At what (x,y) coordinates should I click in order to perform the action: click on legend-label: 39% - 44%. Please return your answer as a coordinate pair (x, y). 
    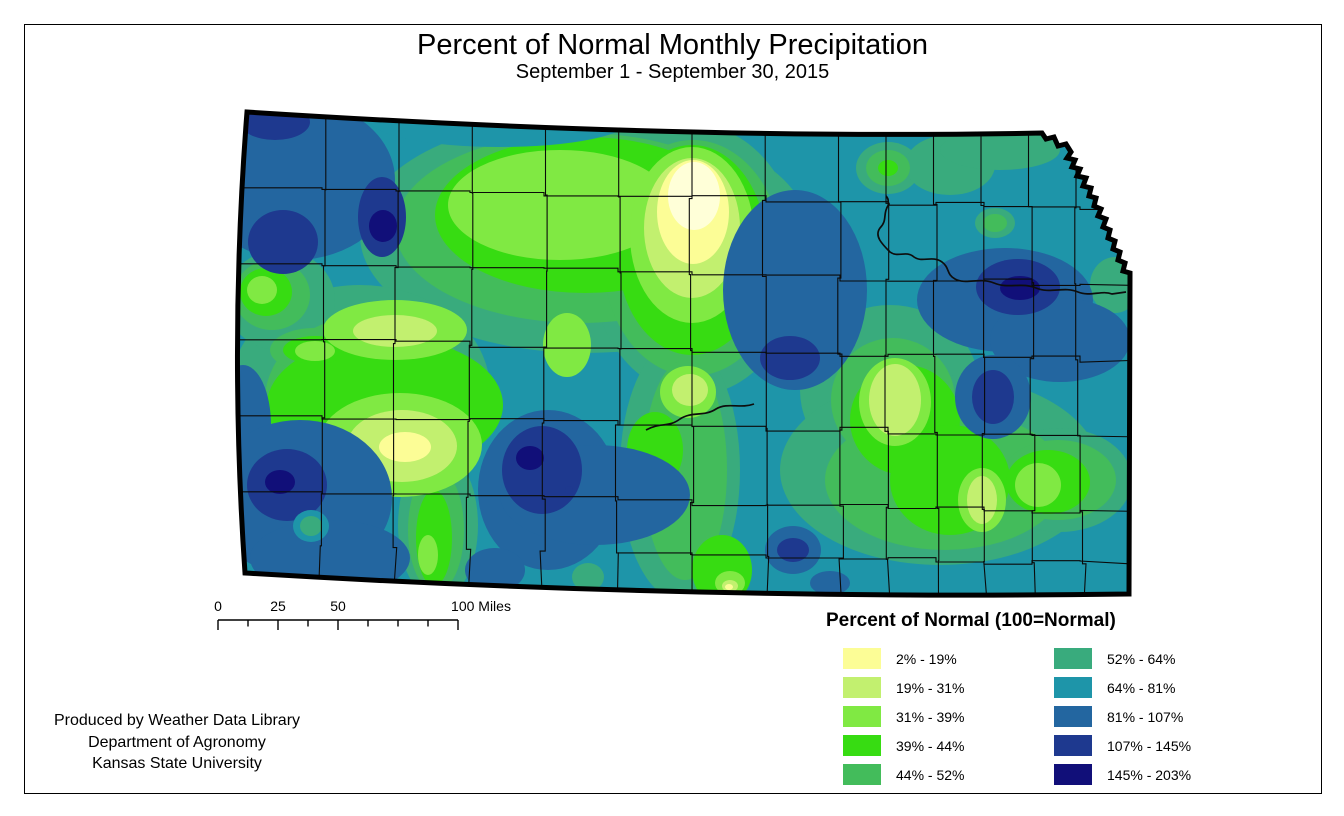
    Looking at the image, I should click on (930, 745).